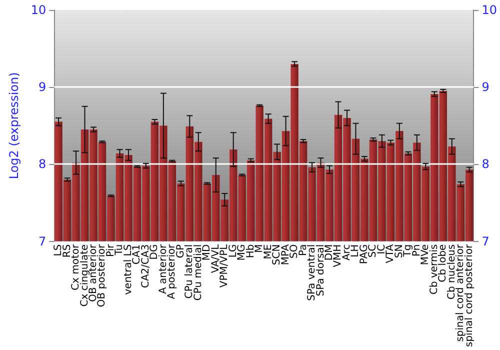  I want to click on x-tick-label: MVe, so click(426, 255).